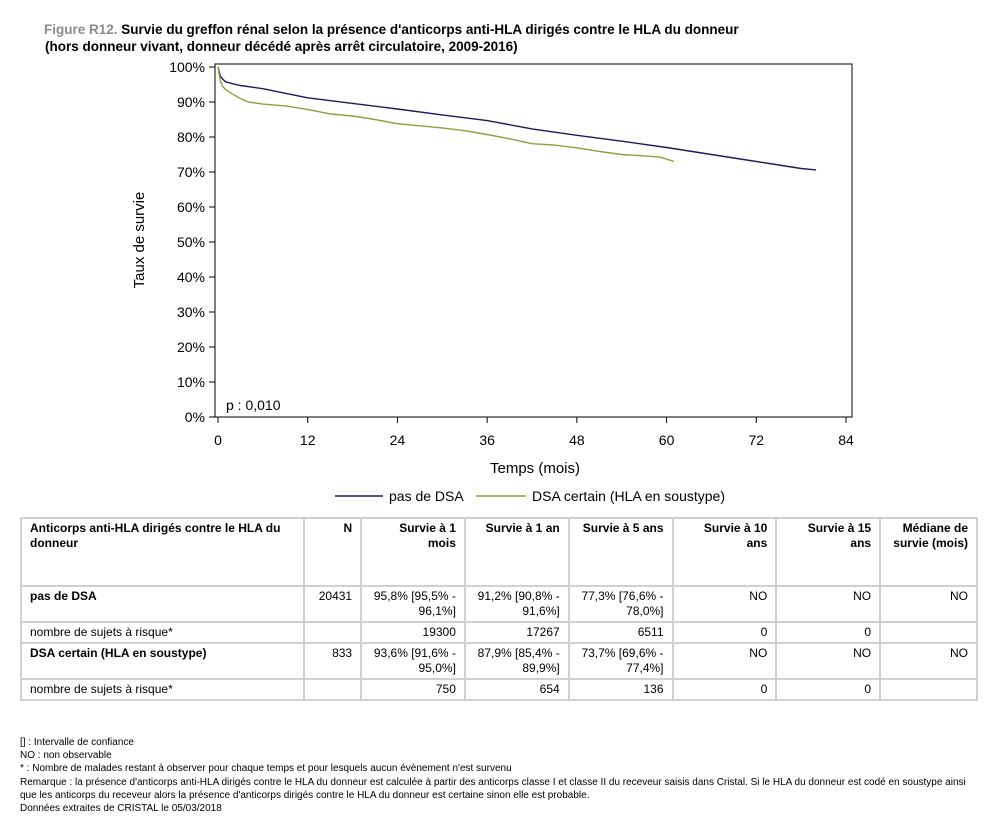 The height and width of the screenshot is (827, 1000). Describe the element at coordinates (413, 632) in the screenshot. I see `cell-1-month: 19300` at that location.